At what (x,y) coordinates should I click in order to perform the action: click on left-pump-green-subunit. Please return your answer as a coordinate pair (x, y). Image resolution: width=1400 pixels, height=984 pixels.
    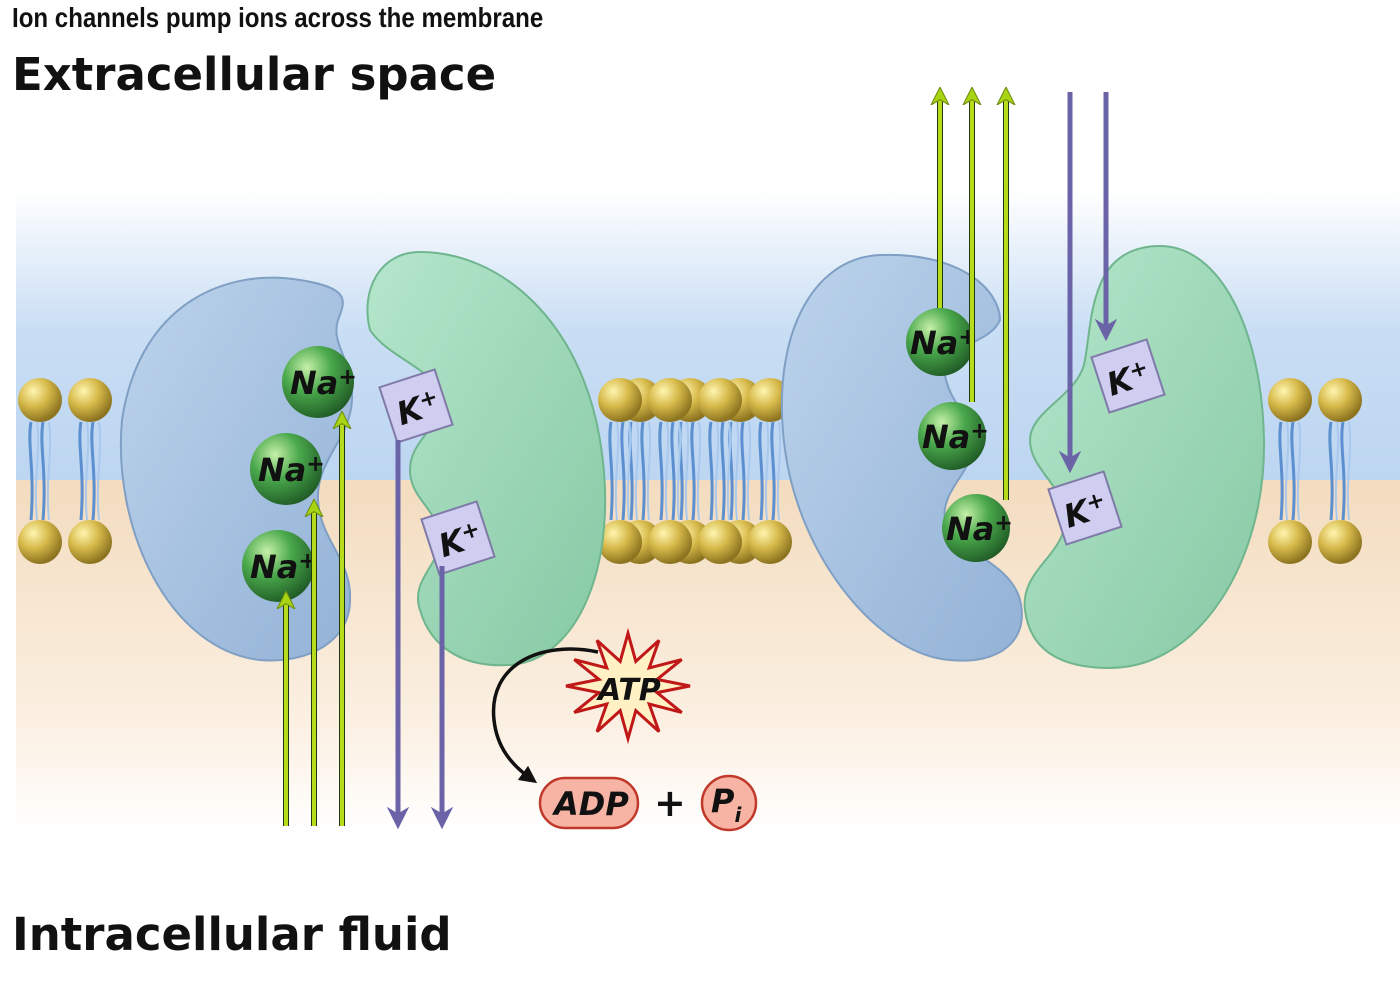
    Looking at the image, I should click on (486, 458).